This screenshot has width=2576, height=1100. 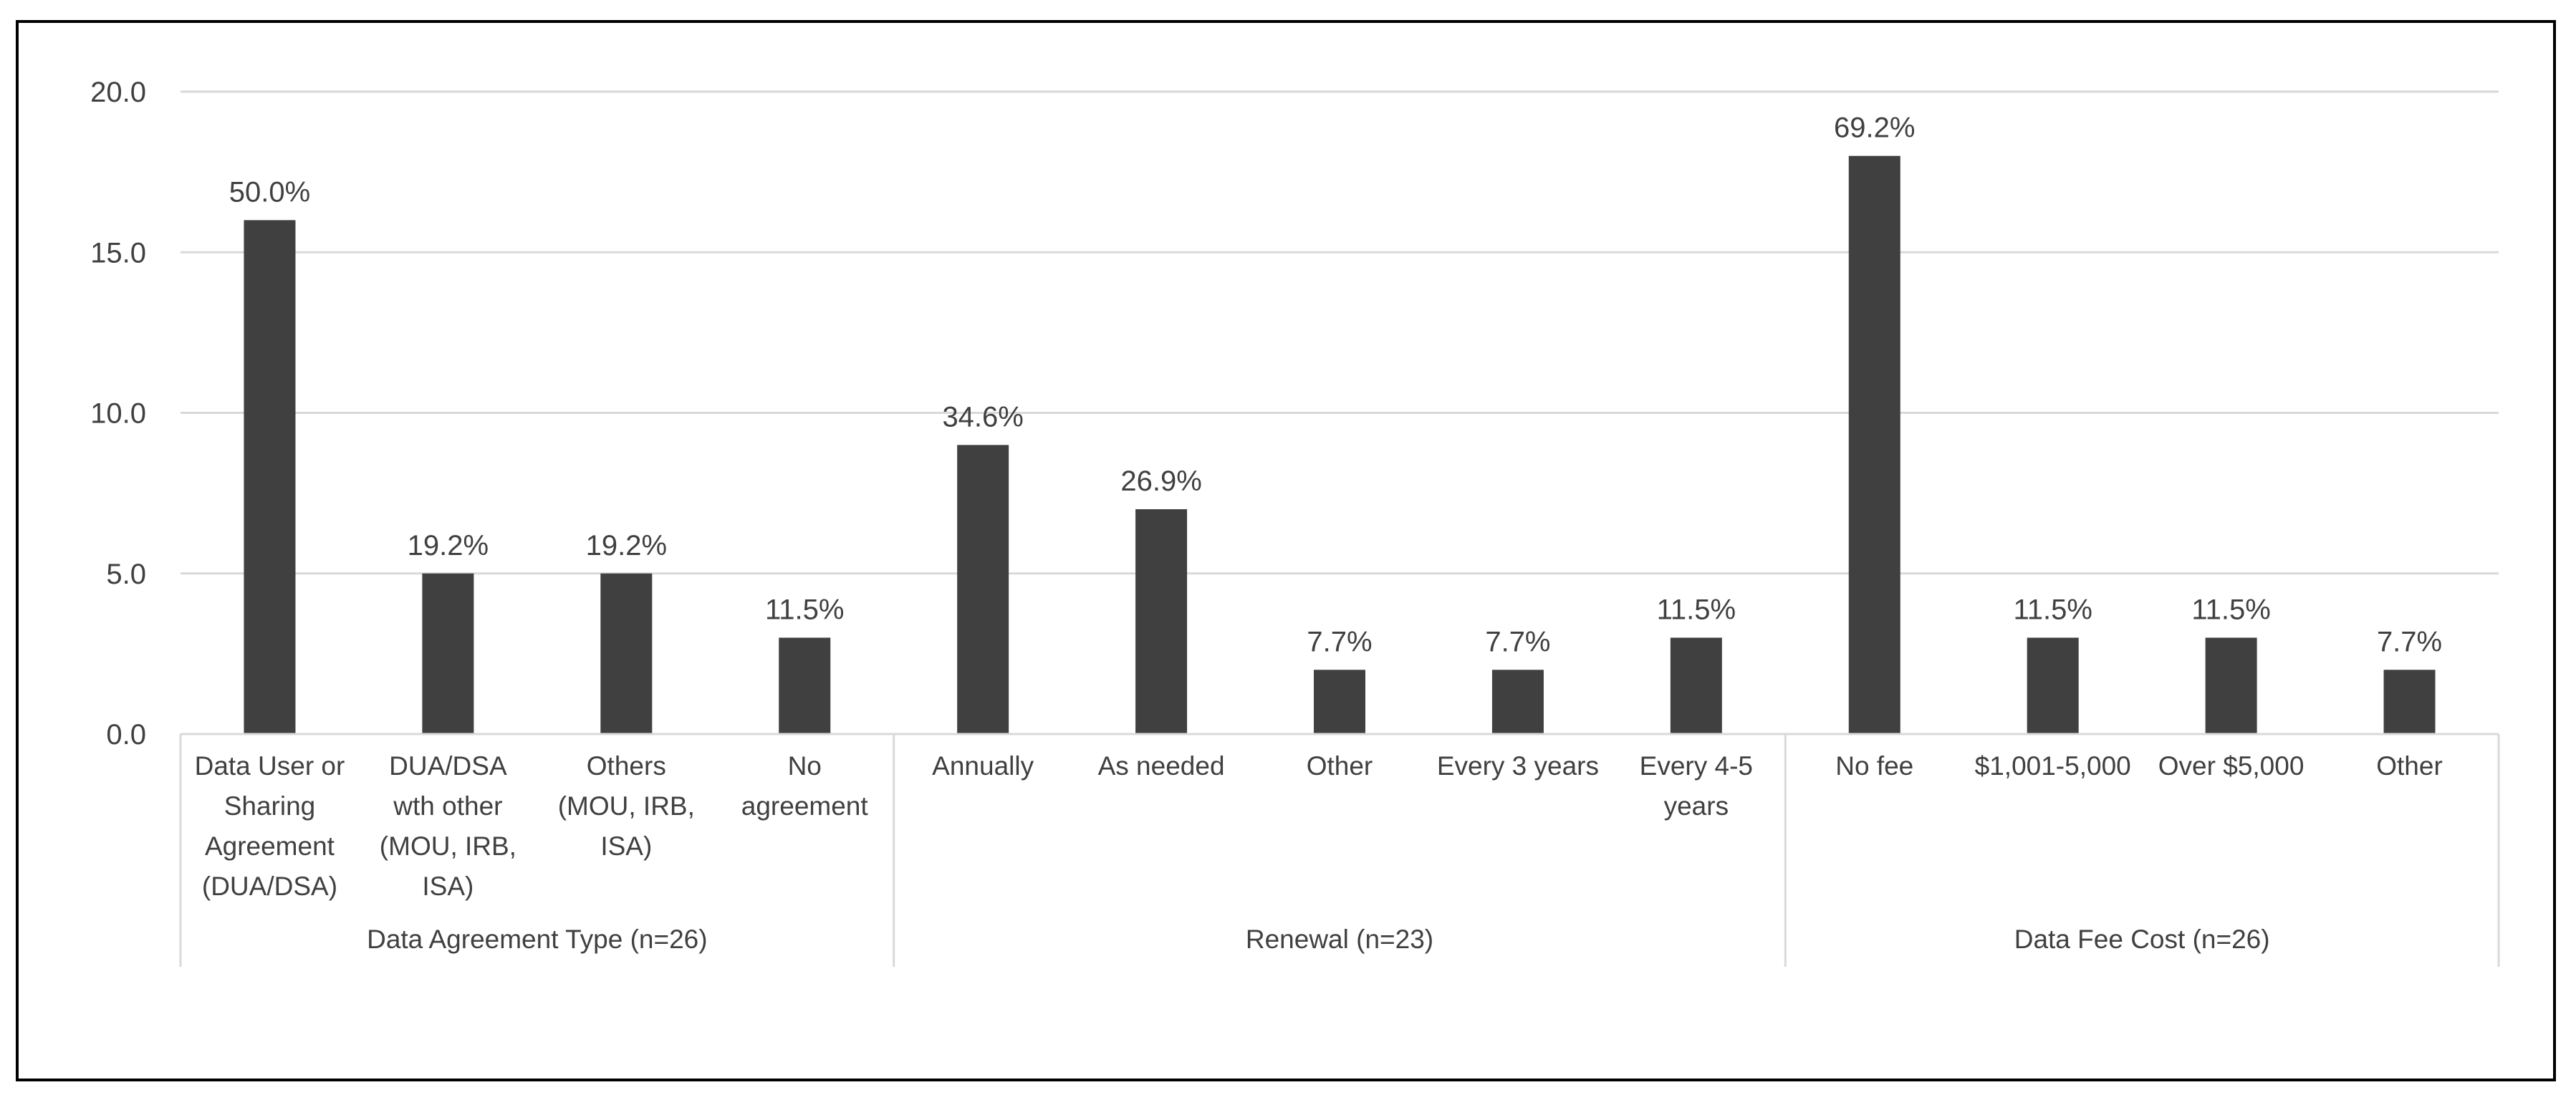 I want to click on category-label: $1,001-5,000, so click(x=2053, y=766).